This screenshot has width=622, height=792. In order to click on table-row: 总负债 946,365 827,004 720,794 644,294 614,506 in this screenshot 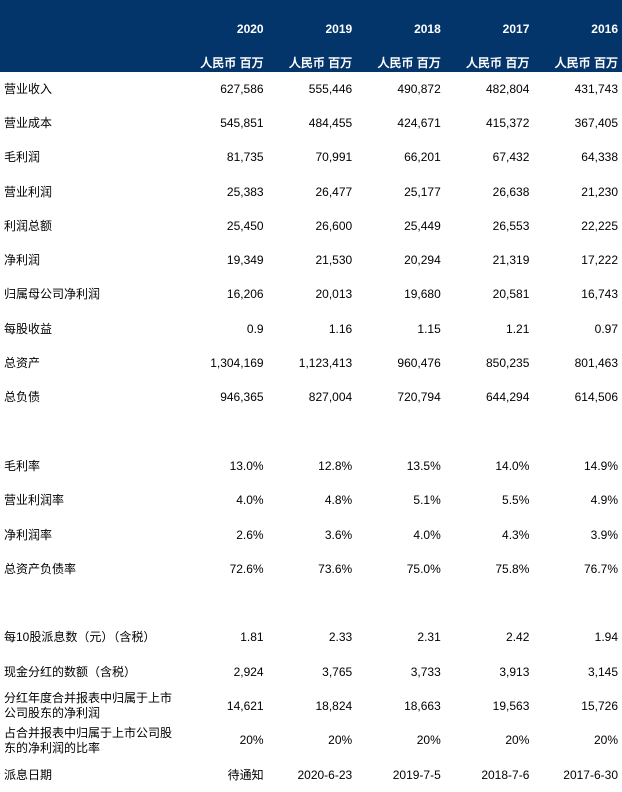, I will do `click(311, 398)`.